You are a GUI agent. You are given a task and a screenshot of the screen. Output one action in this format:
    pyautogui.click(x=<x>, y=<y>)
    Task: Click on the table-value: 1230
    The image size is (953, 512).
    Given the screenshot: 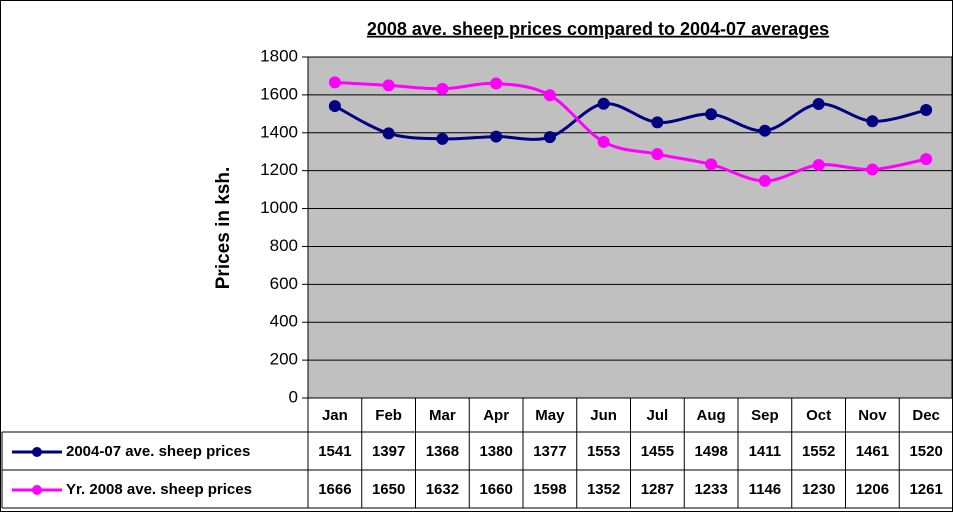 What is the action you would take?
    pyautogui.click(x=818, y=489)
    